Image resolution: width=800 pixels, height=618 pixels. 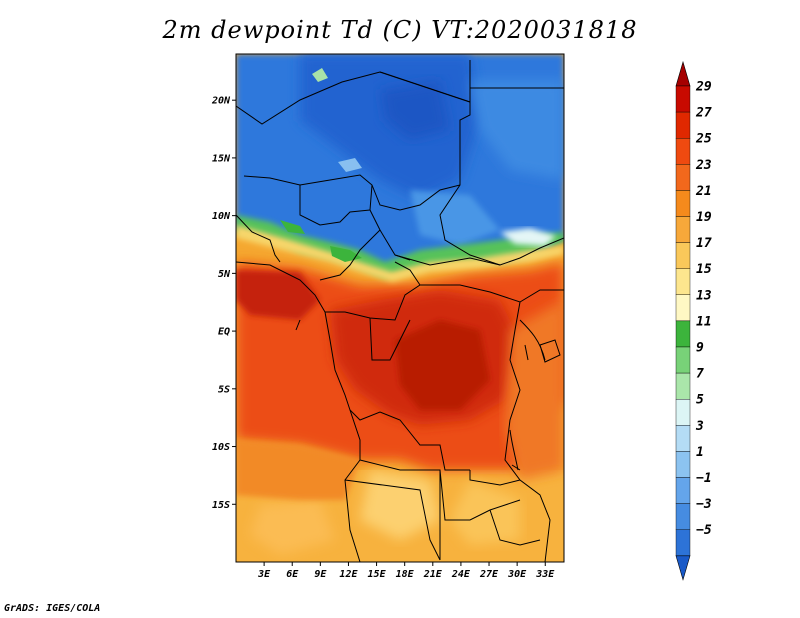 What do you see at coordinates (704, 321) in the screenshot?
I see `colorbar-label: 11` at bounding box center [704, 321].